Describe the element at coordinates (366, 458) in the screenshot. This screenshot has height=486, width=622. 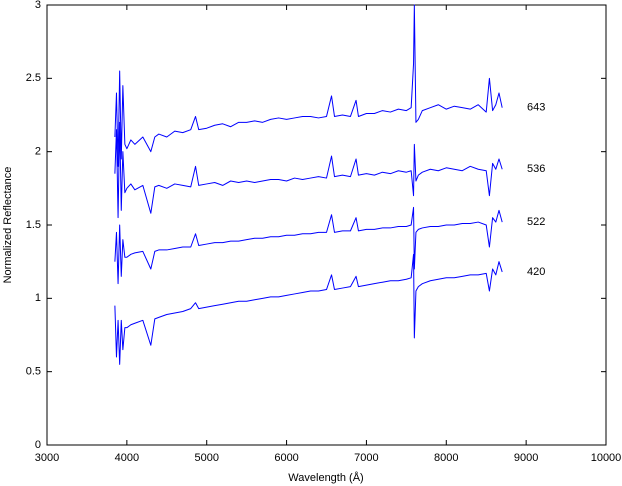
I see `x-tick-label: 7000` at that location.